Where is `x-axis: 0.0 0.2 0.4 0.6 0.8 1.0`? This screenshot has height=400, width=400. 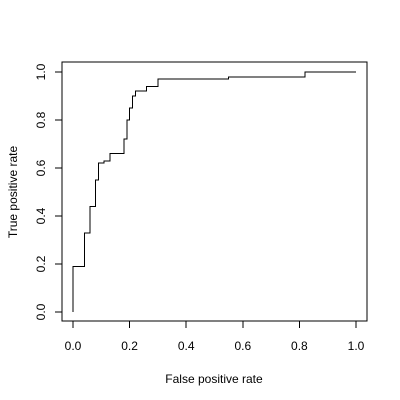 x-axis: 0.0 0.2 0.4 0.6 0.8 1.0 is located at coordinates (215, 336).